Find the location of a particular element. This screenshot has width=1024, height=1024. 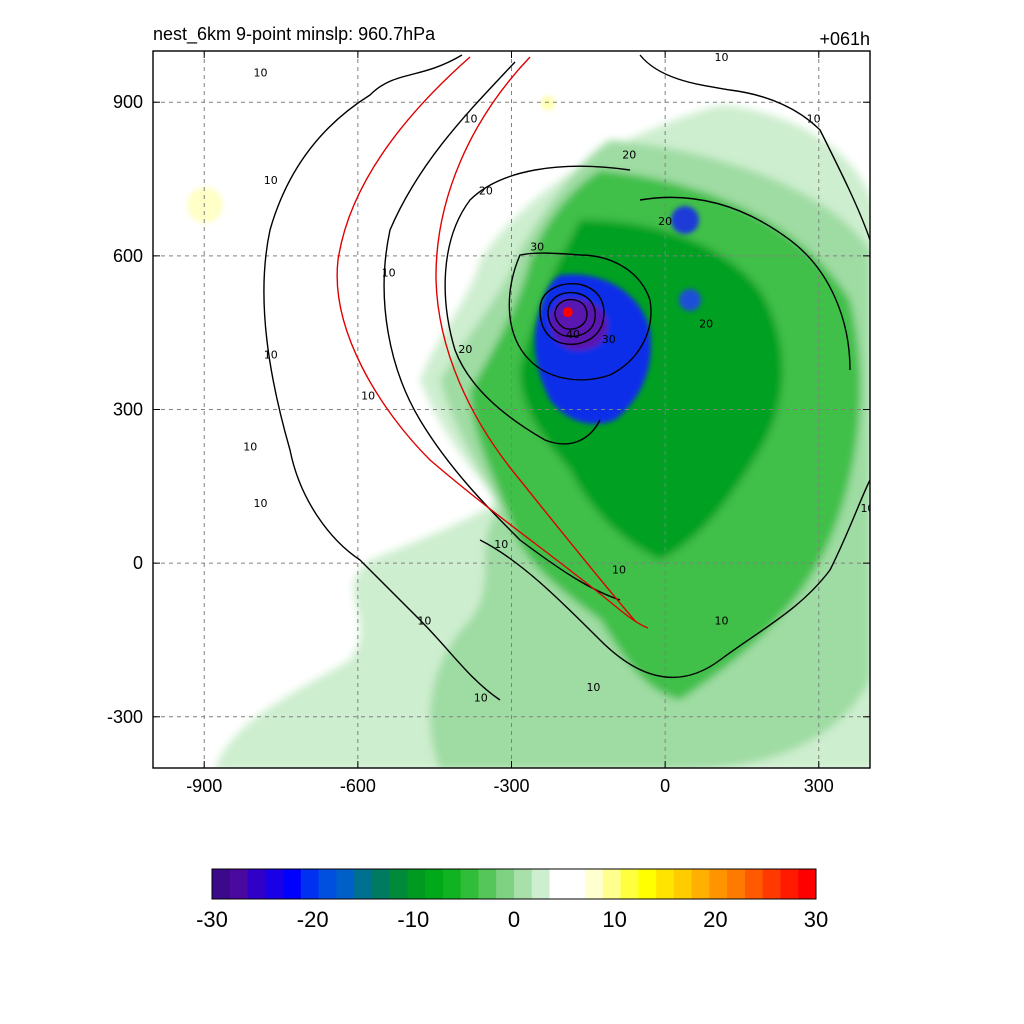

contour-20-east is located at coordinates (745, 283).